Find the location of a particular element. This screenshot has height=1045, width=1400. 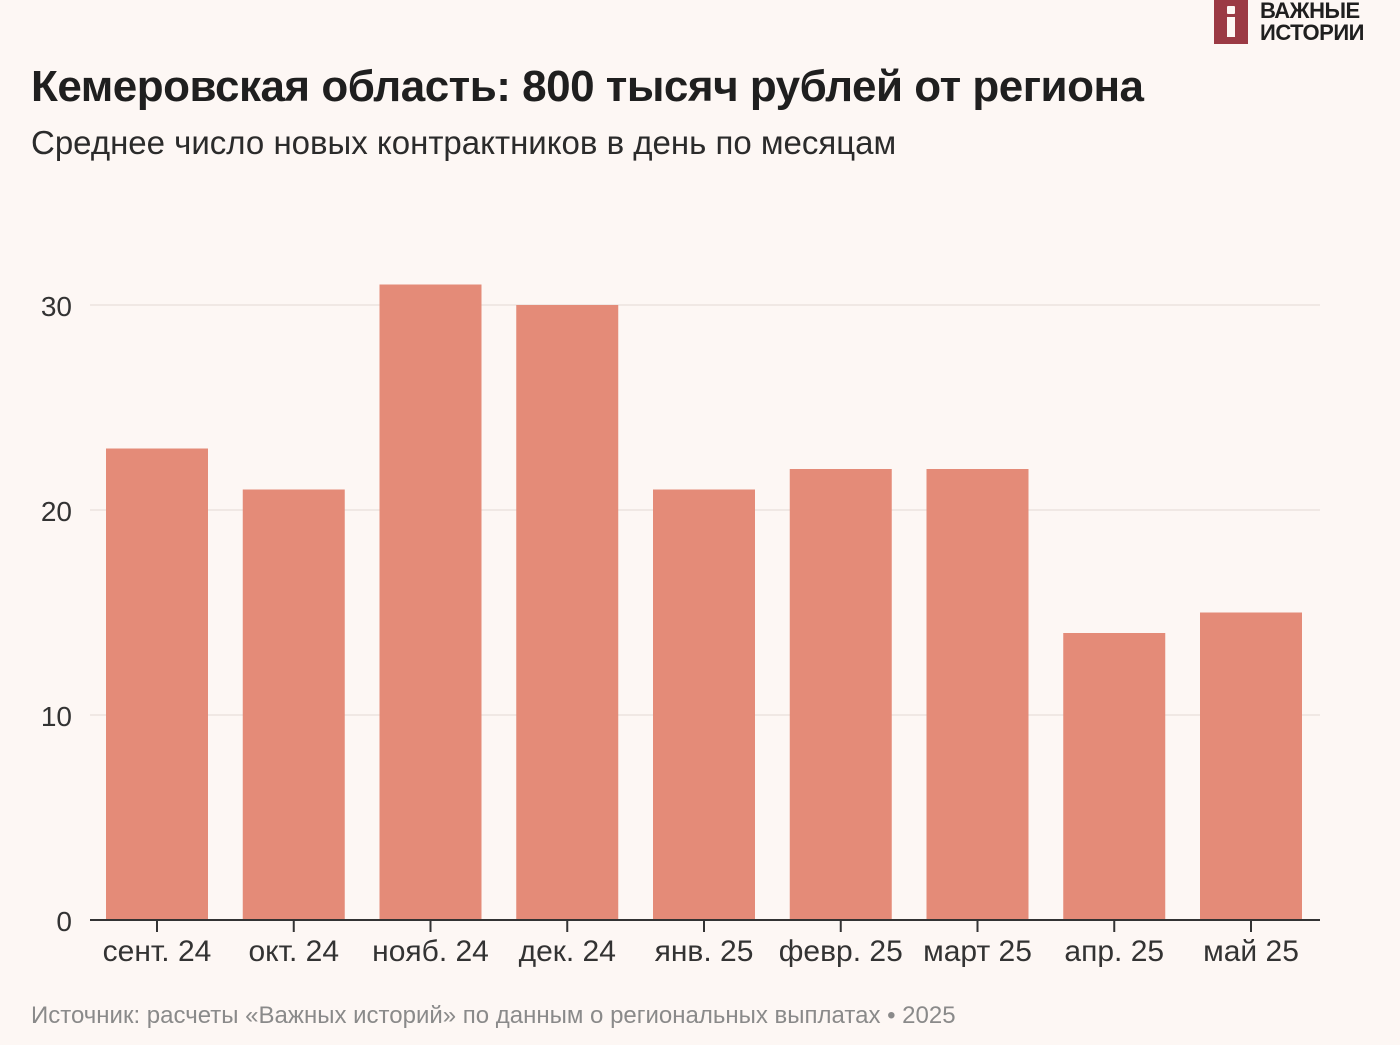

x-tick-label: апр. 25 is located at coordinates (1114, 951).